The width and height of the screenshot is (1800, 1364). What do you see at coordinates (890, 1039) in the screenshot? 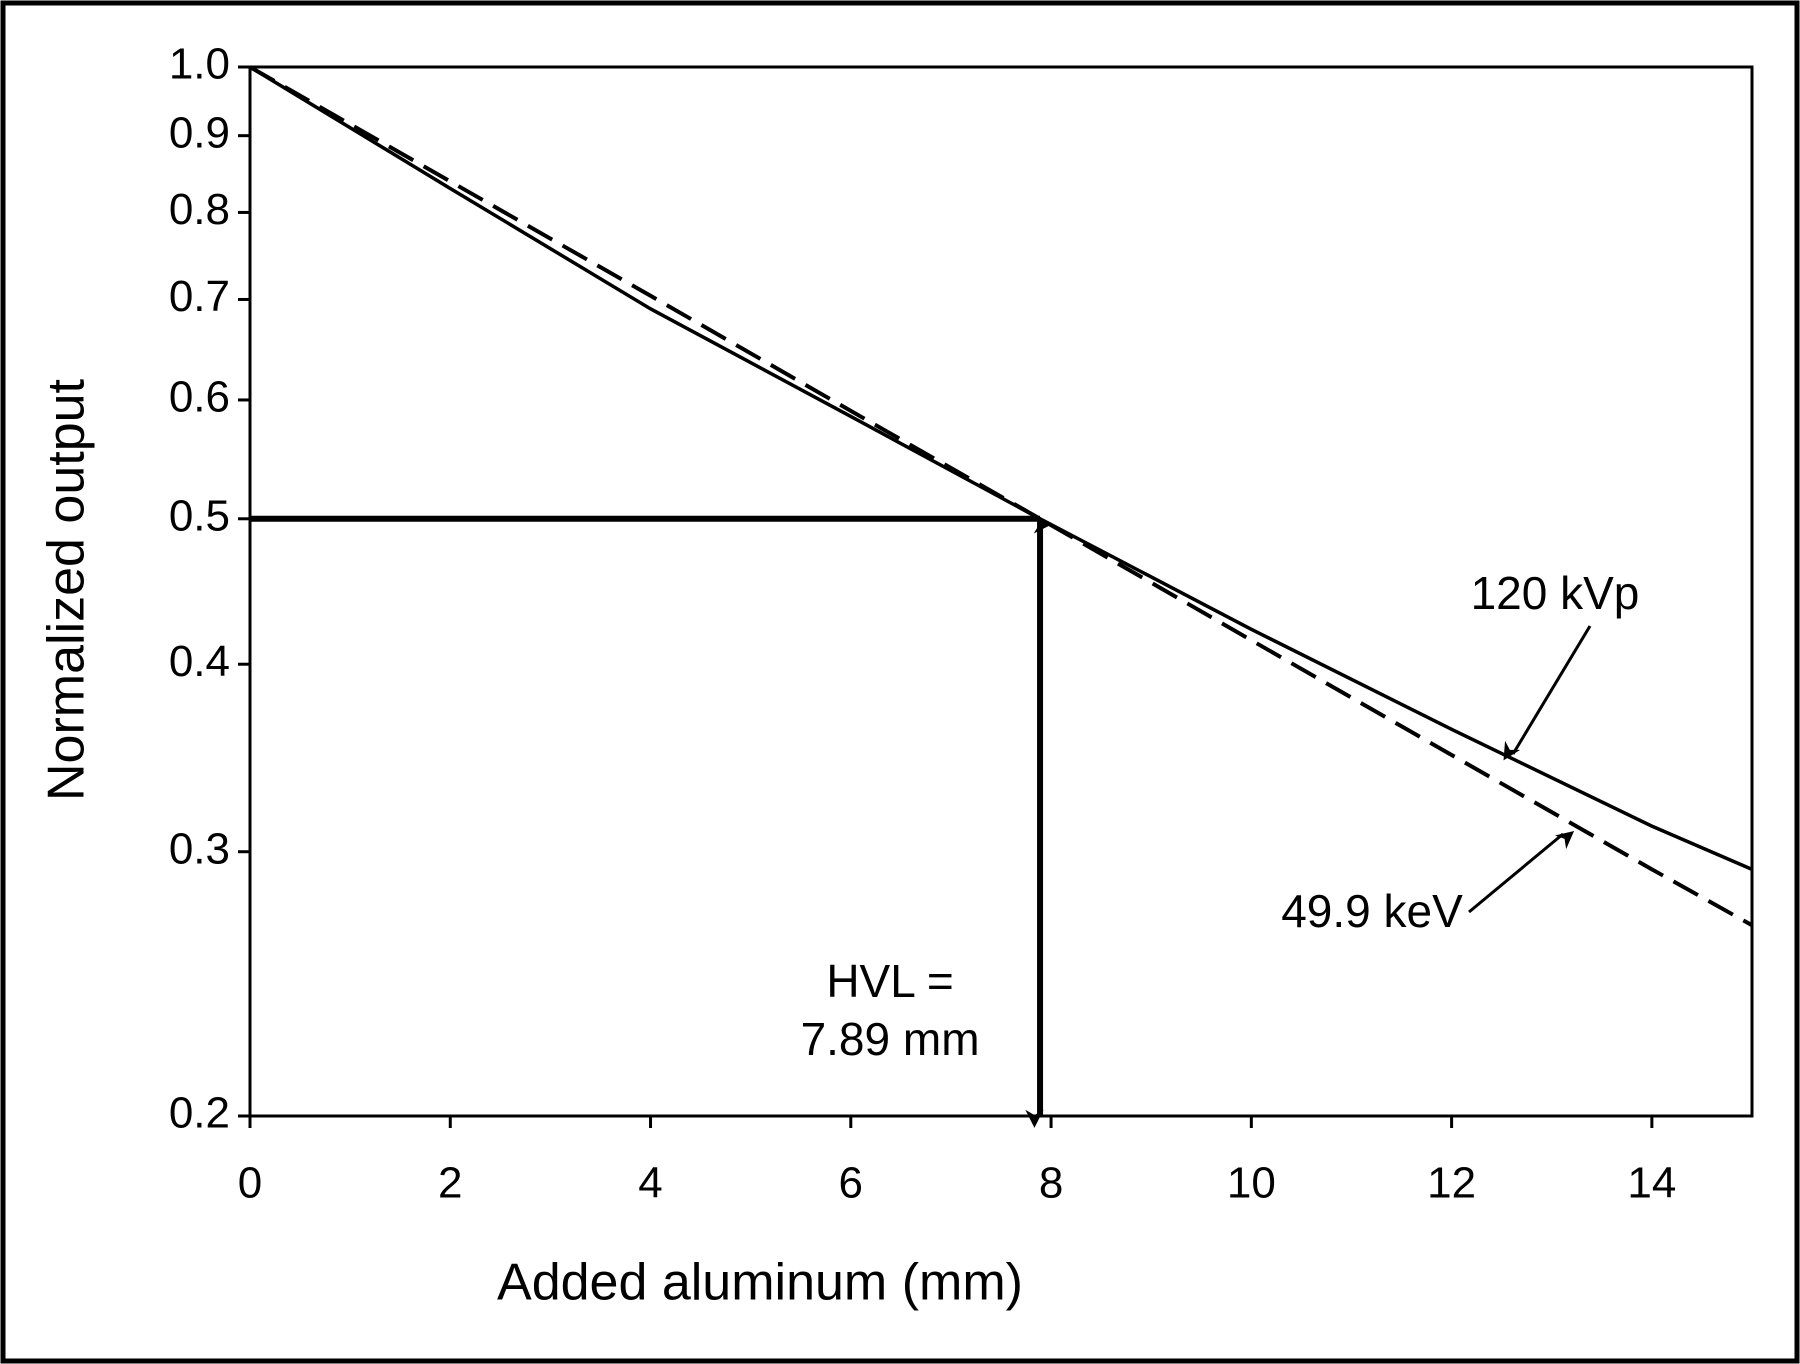
I see `hvl-label: 7.89 mm` at bounding box center [890, 1039].